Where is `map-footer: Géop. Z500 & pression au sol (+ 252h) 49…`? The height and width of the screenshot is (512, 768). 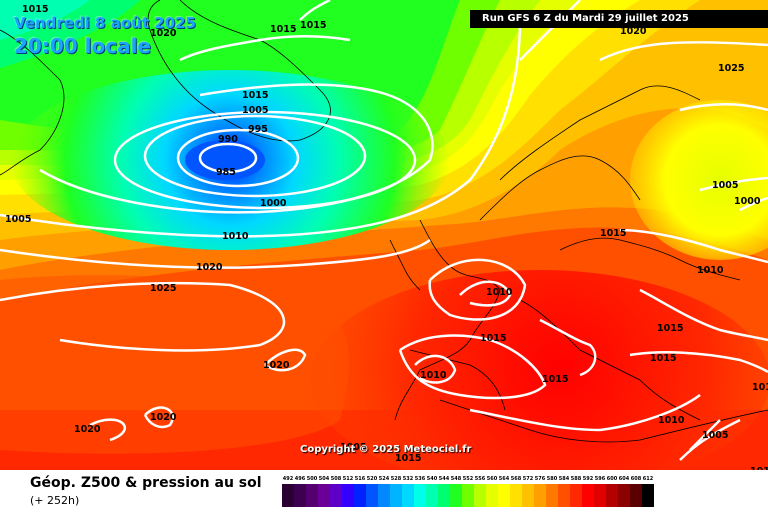
map-footer: Géop. Z500 & pression au sol (+ 252h) 49… is located at coordinates (384, 491).